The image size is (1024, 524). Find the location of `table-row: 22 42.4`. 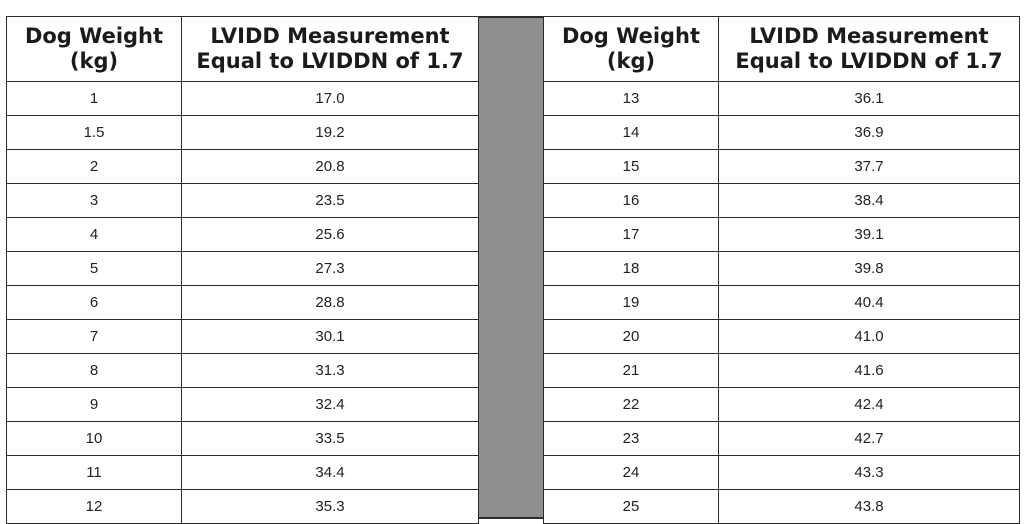

table-row: 22 42.4 is located at coordinates (781, 404).